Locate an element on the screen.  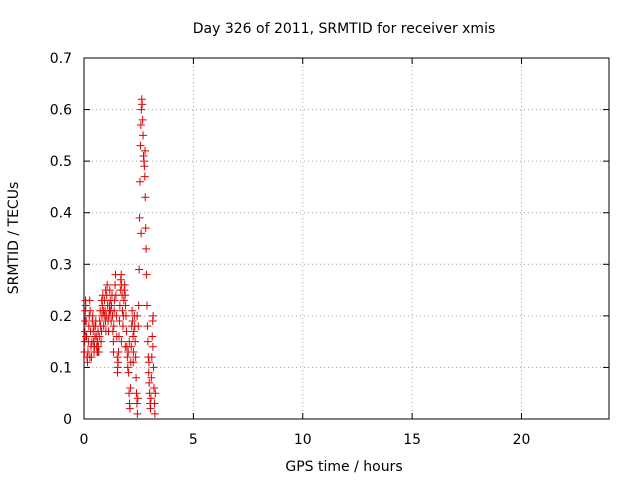
y-tick-label: 0.6 is located at coordinates (61, 111).